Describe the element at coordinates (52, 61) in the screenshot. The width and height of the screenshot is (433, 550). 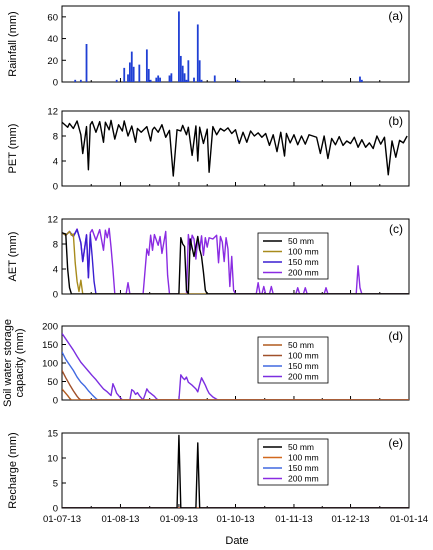
I see `y-tick-label: 20` at that location.